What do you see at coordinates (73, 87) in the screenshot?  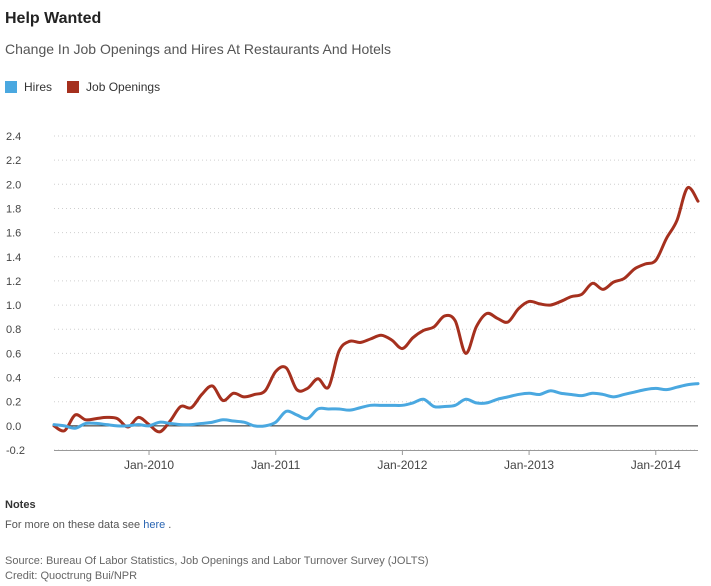 I see `legend-swatch-job-openings` at bounding box center [73, 87].